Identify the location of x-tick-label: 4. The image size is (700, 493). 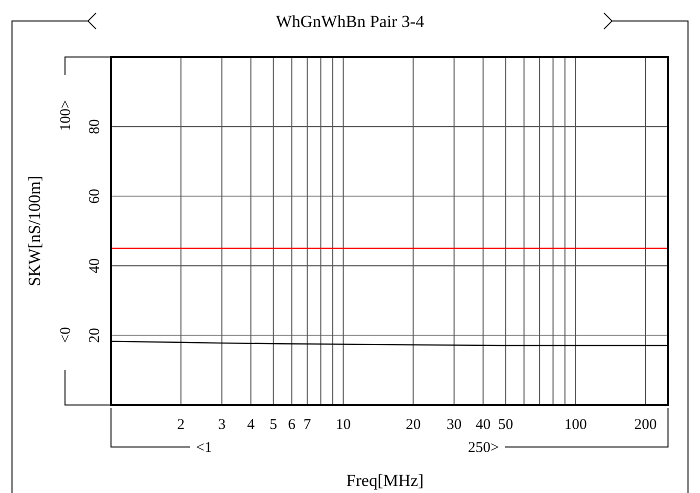
(251, 425).